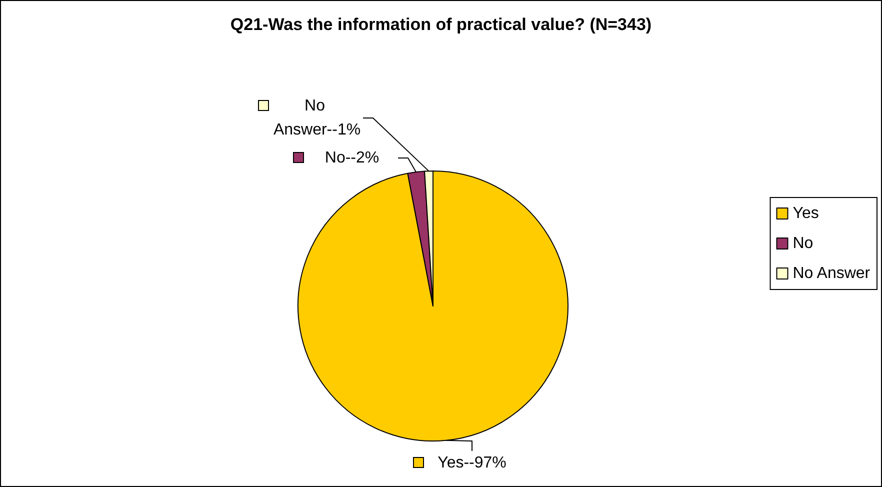 The width and height of the screenshot is (882, 487). What do you see at coordinates (352, 158) in the screenshot?
I see `data-label: No--2%` at bounding box center [352, 158].